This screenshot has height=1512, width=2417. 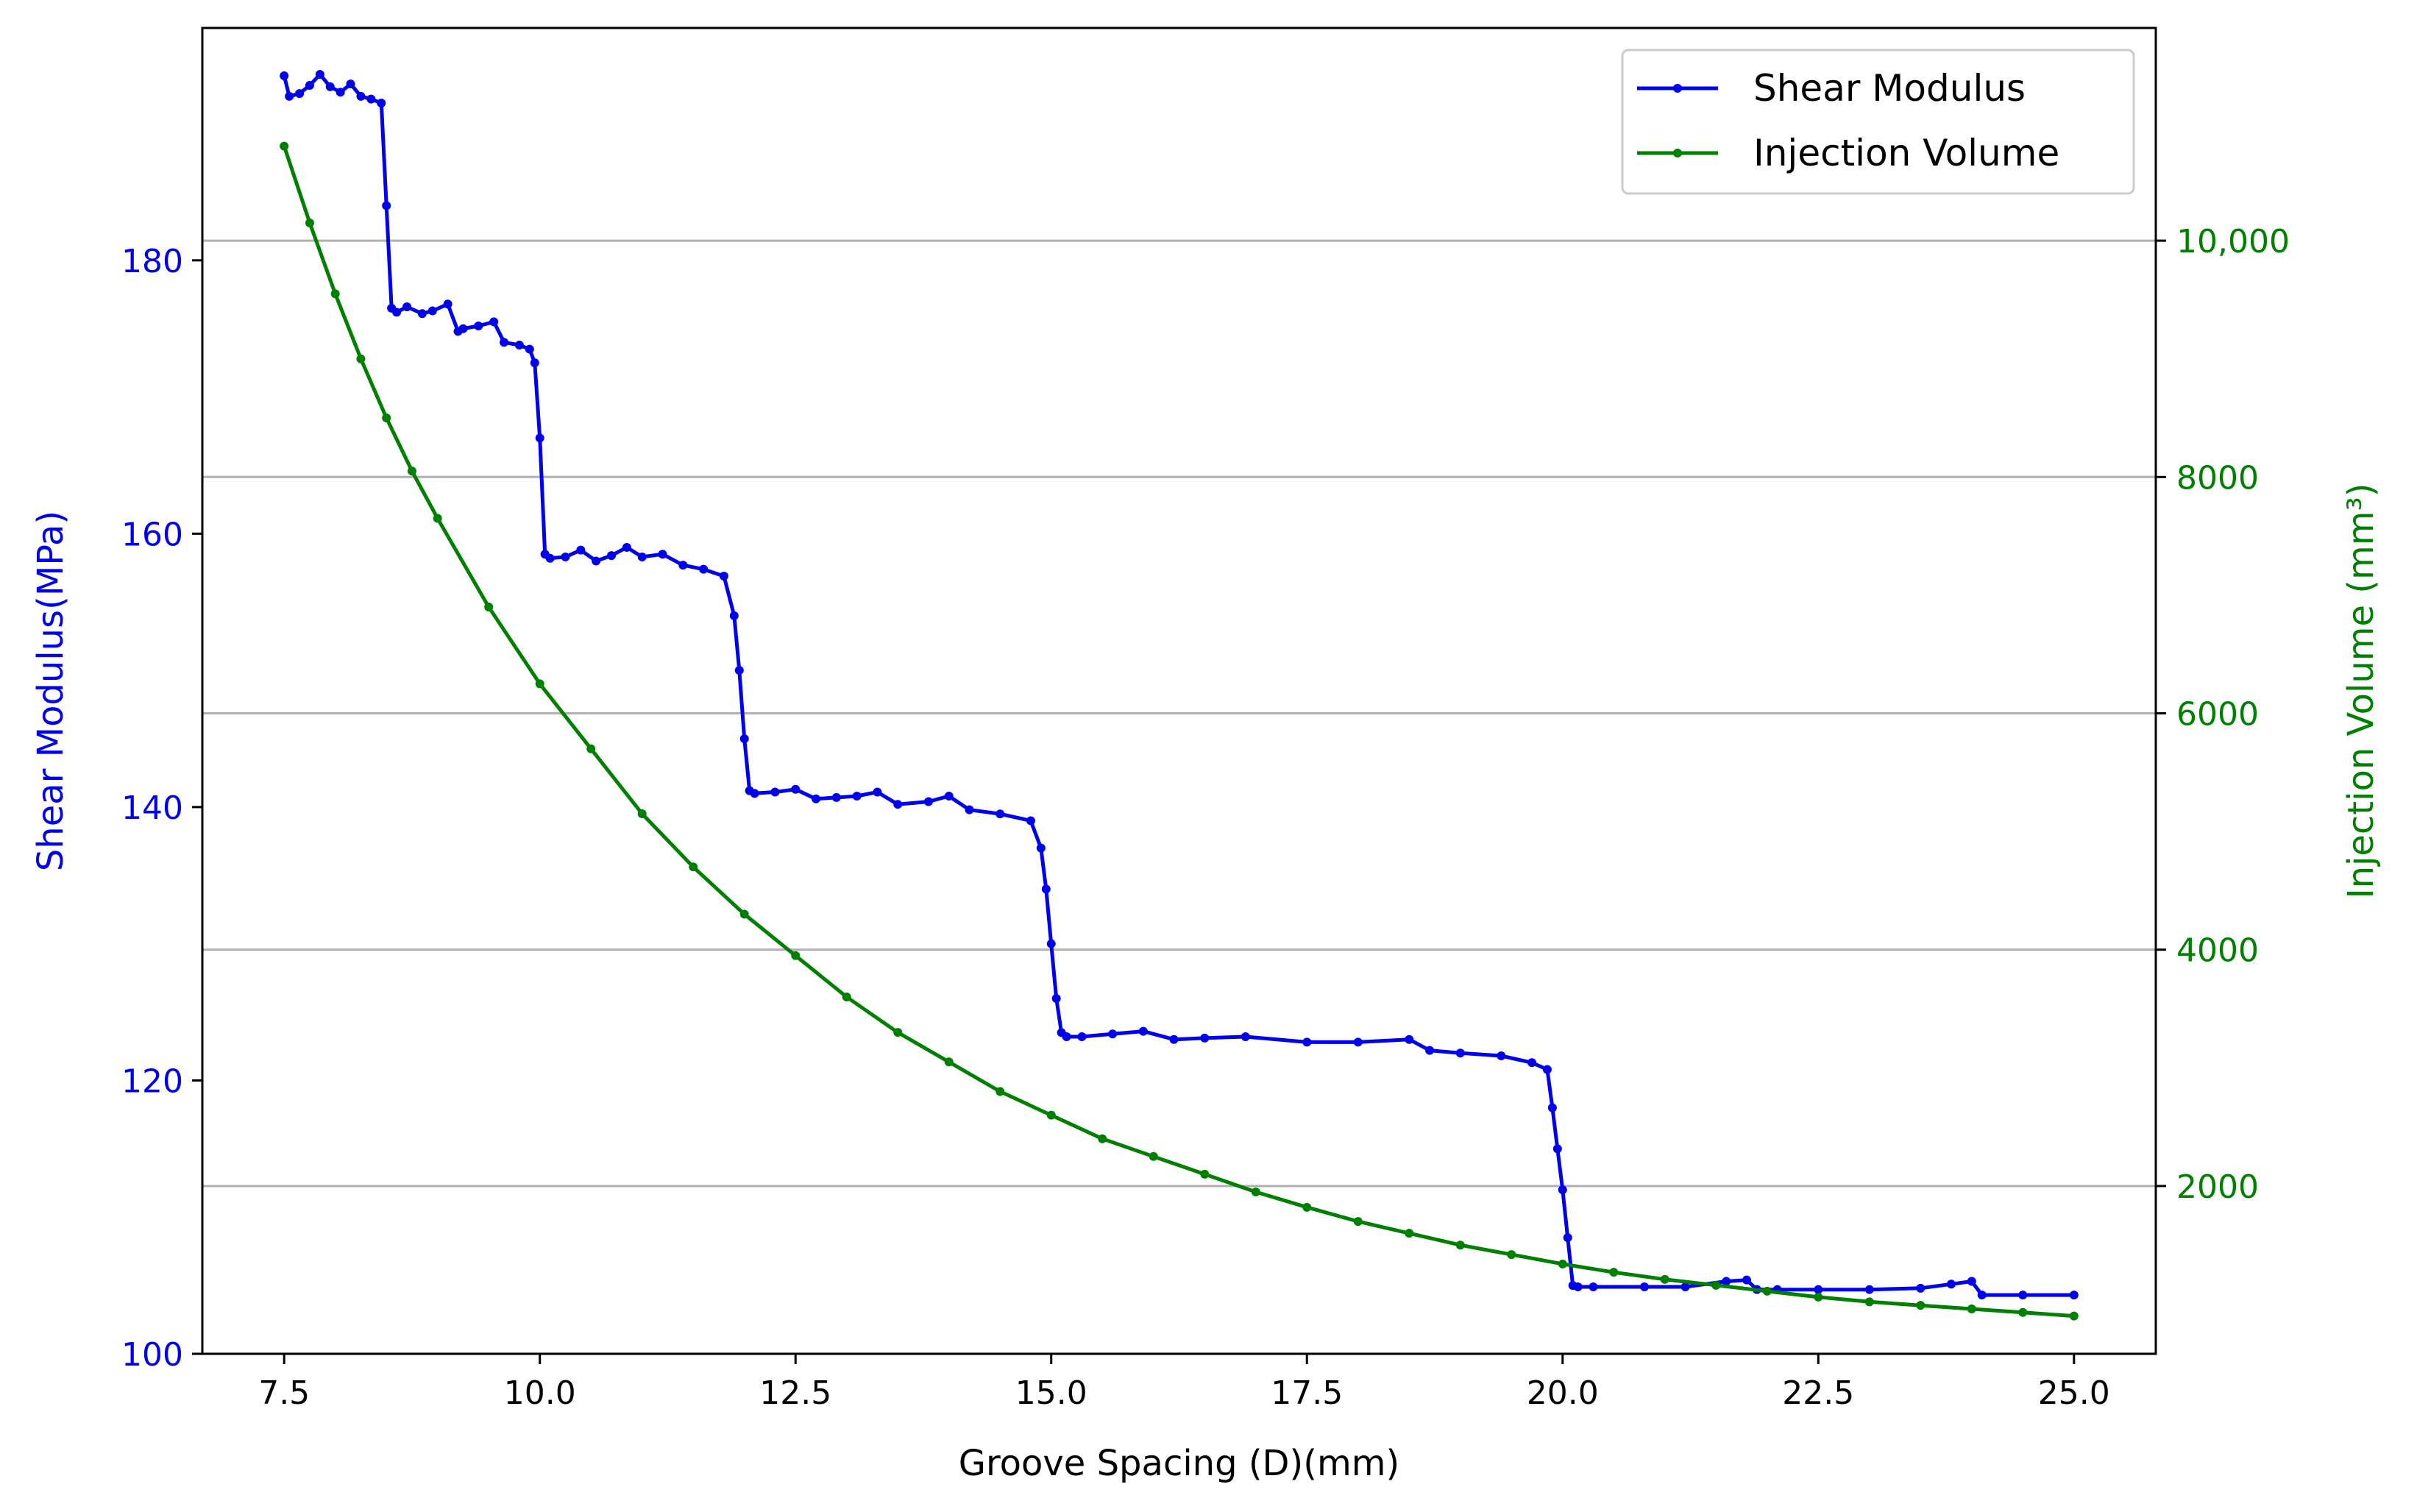 I want to click on y-axis-left-title: Shear Modulus(MPa), so click(x=51, y=691).